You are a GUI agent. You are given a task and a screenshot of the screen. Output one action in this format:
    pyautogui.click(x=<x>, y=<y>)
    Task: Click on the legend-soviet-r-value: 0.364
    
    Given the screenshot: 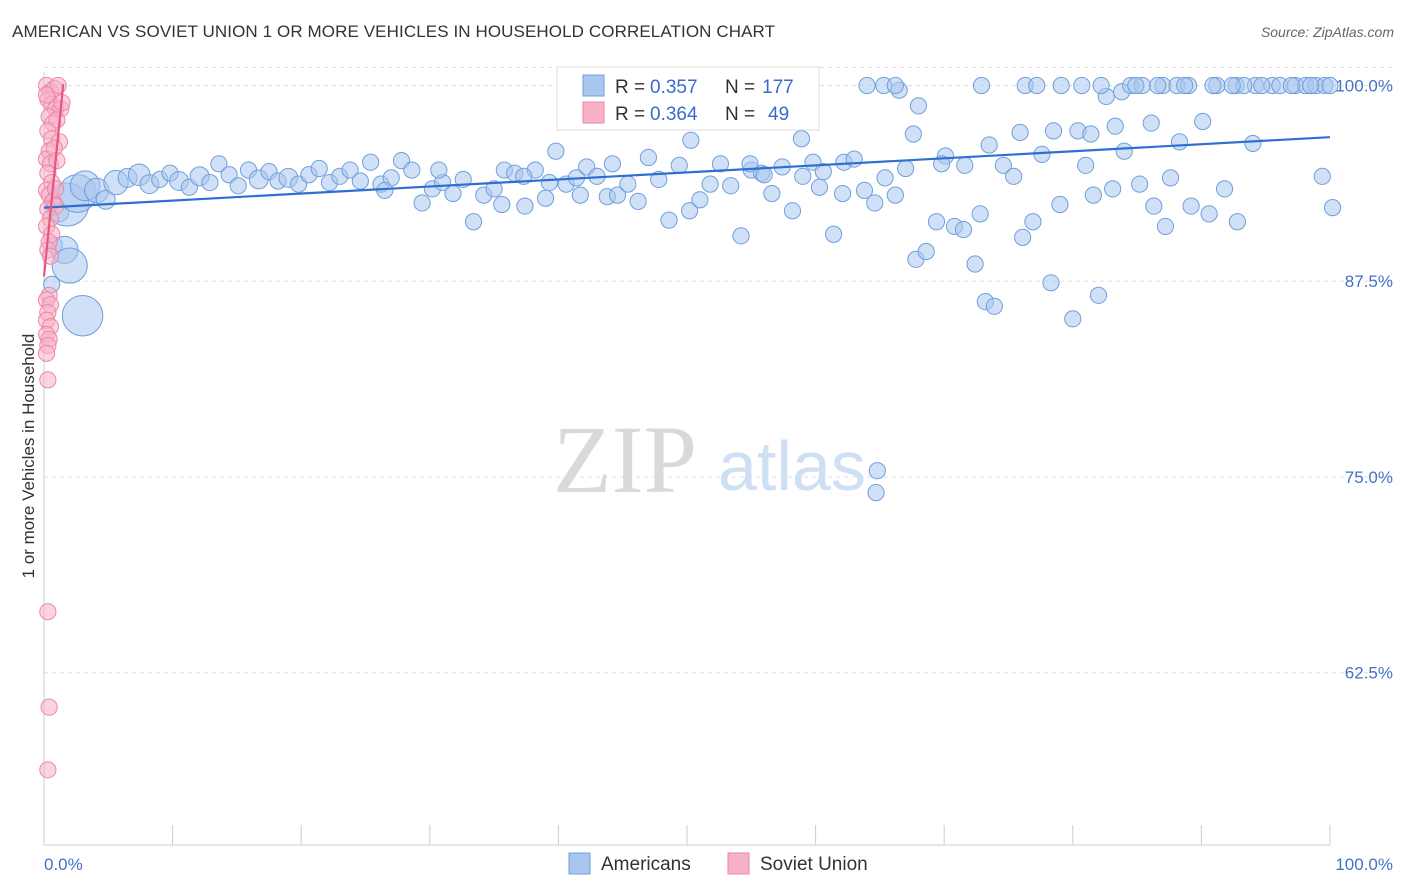 What is the action you would take?
    pyautogui.click(x=674, y=114)
    